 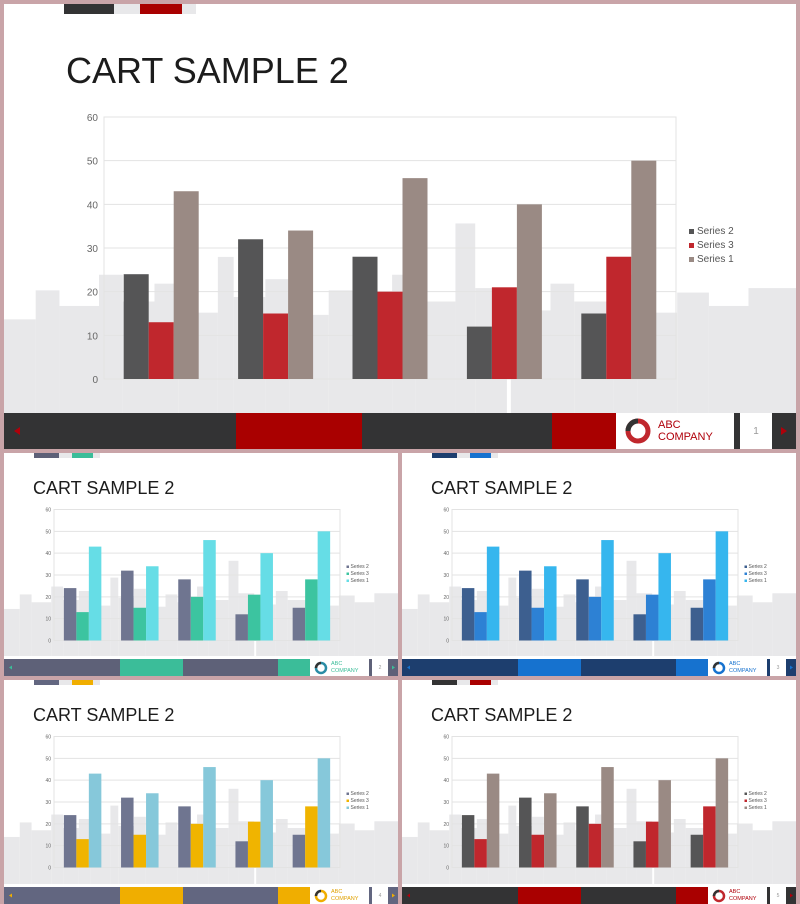 What do you see at coordinates (67, 455) in the screenshot?
I see `top-color-strip` at bounding box center [67, 455].